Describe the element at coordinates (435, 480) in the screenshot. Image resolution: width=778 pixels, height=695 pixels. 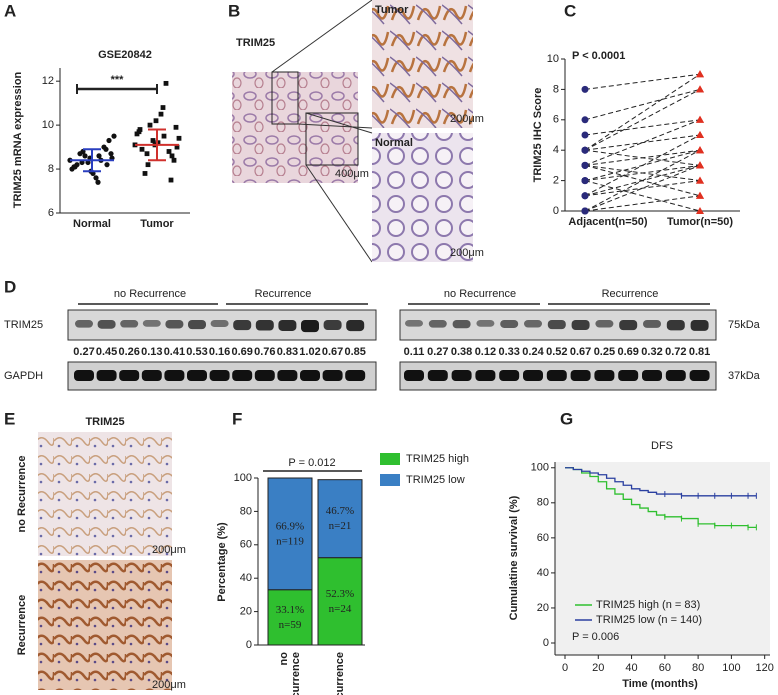
I see `legend-label: TRIM25 low` at that location.